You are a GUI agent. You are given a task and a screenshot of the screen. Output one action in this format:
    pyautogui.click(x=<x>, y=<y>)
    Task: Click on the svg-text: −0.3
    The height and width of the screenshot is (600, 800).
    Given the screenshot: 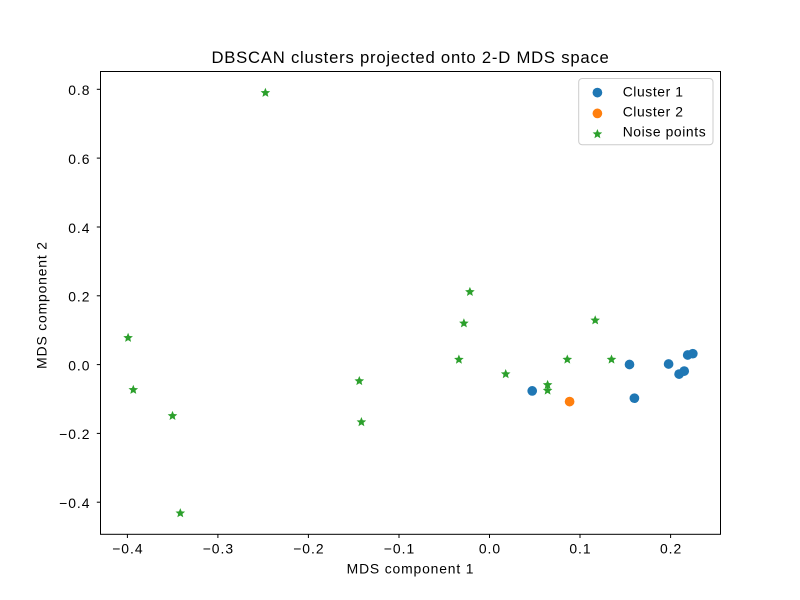 What is the action you would take?
    pyautogui.click(x=218, y=549)
    